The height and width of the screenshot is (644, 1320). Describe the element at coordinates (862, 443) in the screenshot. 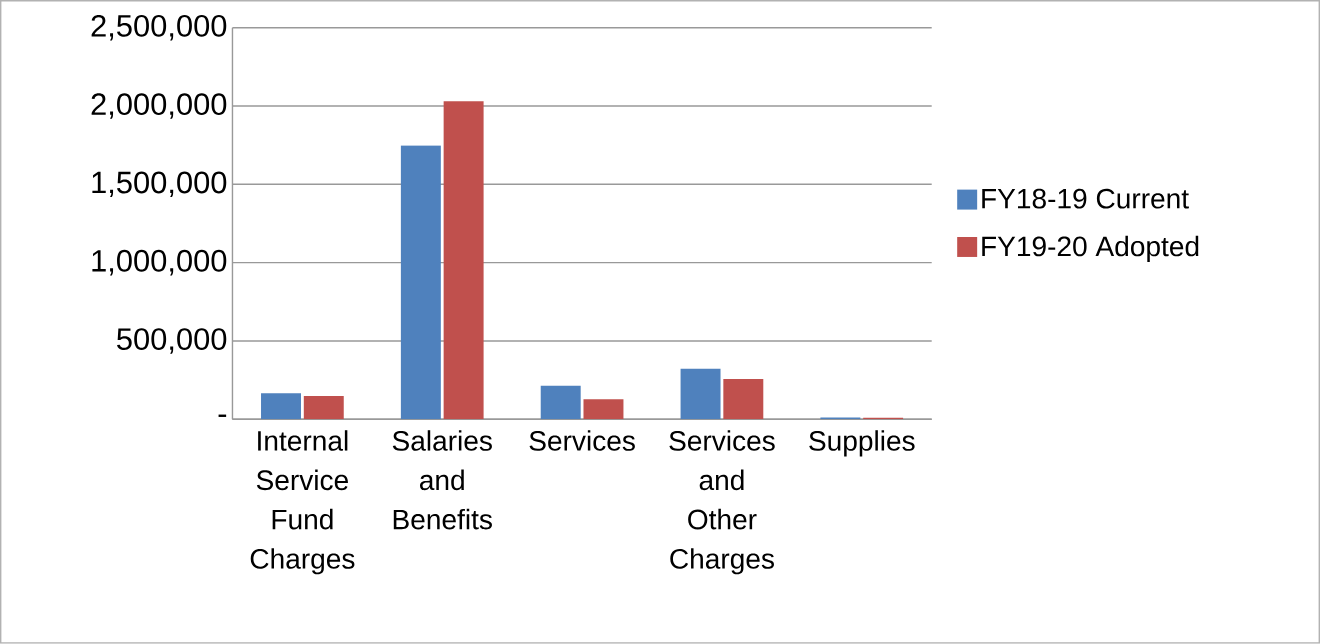

I see `x-tick-label: Supplies` at that location.